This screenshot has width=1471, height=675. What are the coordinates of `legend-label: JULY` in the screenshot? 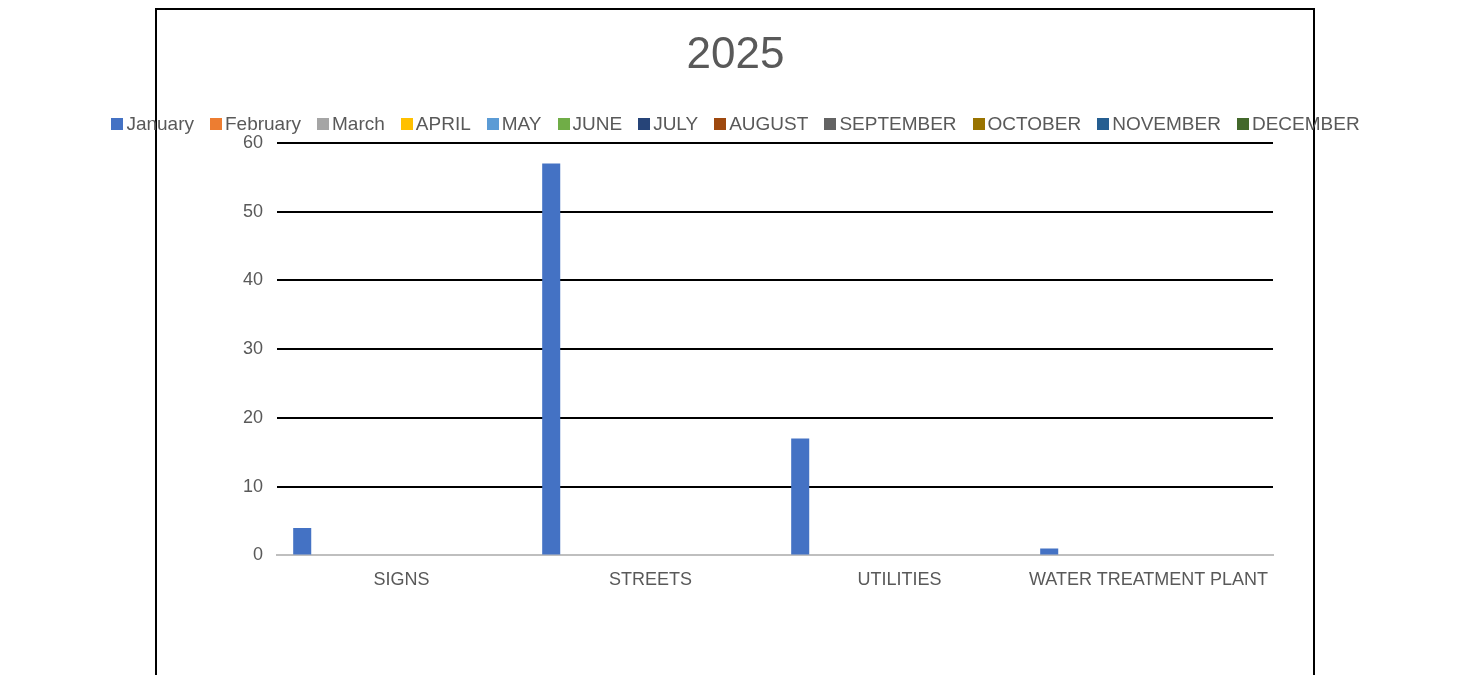 It's located at (675, 124).